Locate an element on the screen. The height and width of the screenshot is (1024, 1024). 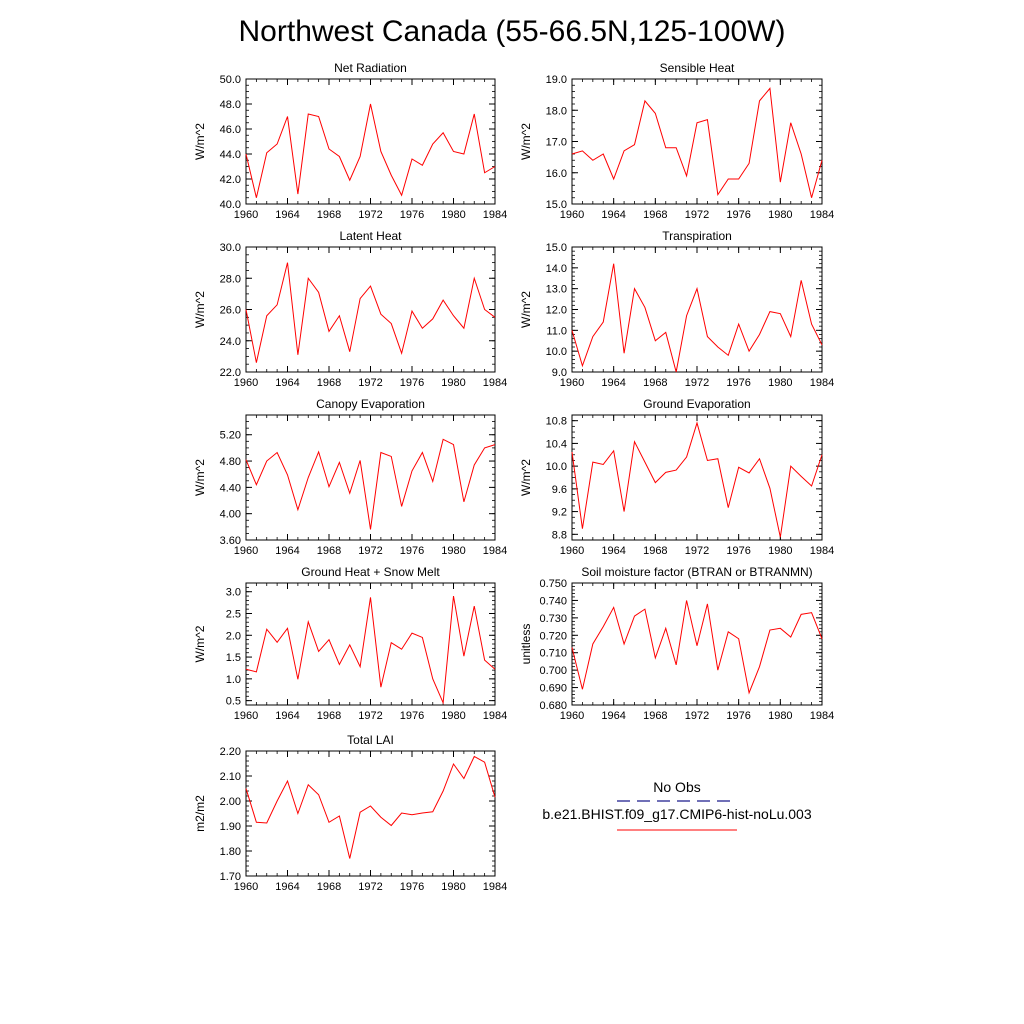
panel-title: Sensible Heat is located at coordinates (697, 68).